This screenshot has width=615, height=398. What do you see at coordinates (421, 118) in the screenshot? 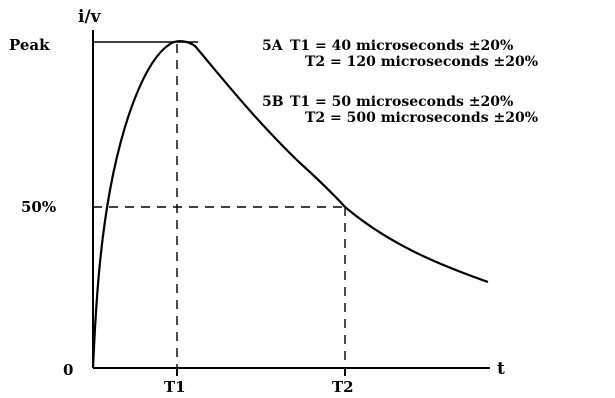
I see `annotation-5b-line2: T2 = 500 microseconds ±20%` at bounding box center [421, 118].